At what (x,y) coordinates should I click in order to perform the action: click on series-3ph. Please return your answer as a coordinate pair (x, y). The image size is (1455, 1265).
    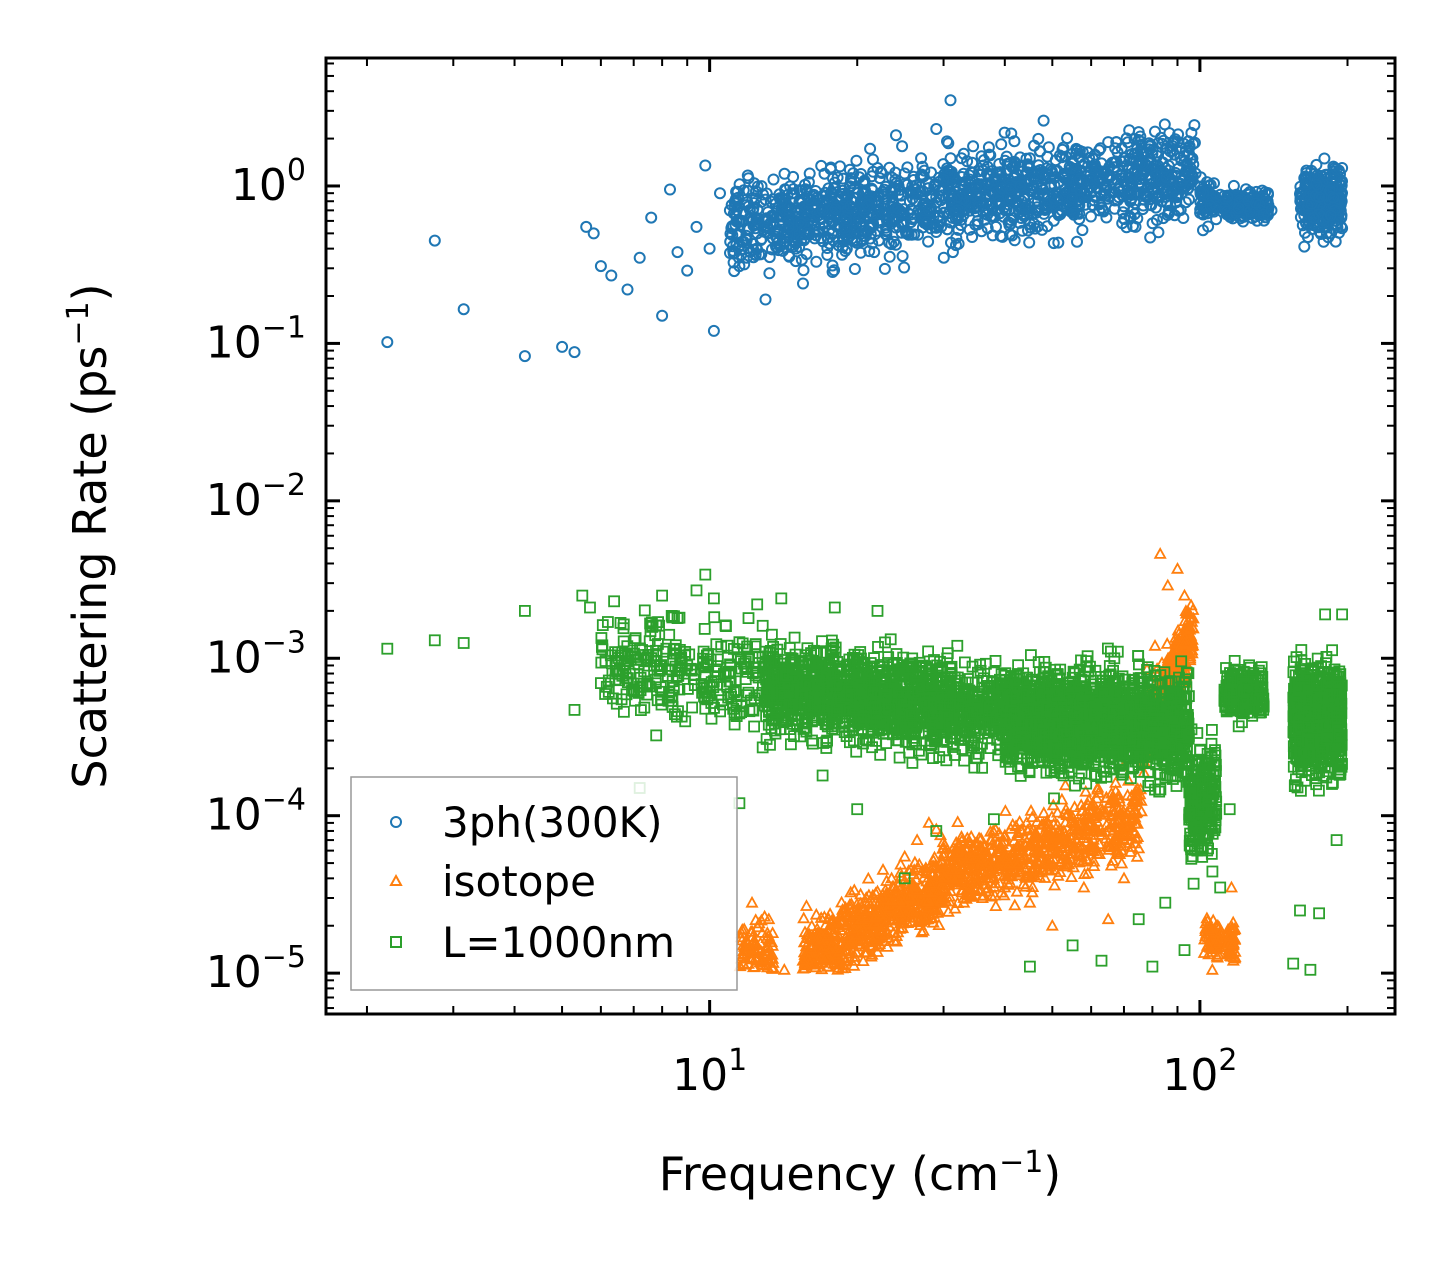
    Looking at the image, I should click on (865, 228).